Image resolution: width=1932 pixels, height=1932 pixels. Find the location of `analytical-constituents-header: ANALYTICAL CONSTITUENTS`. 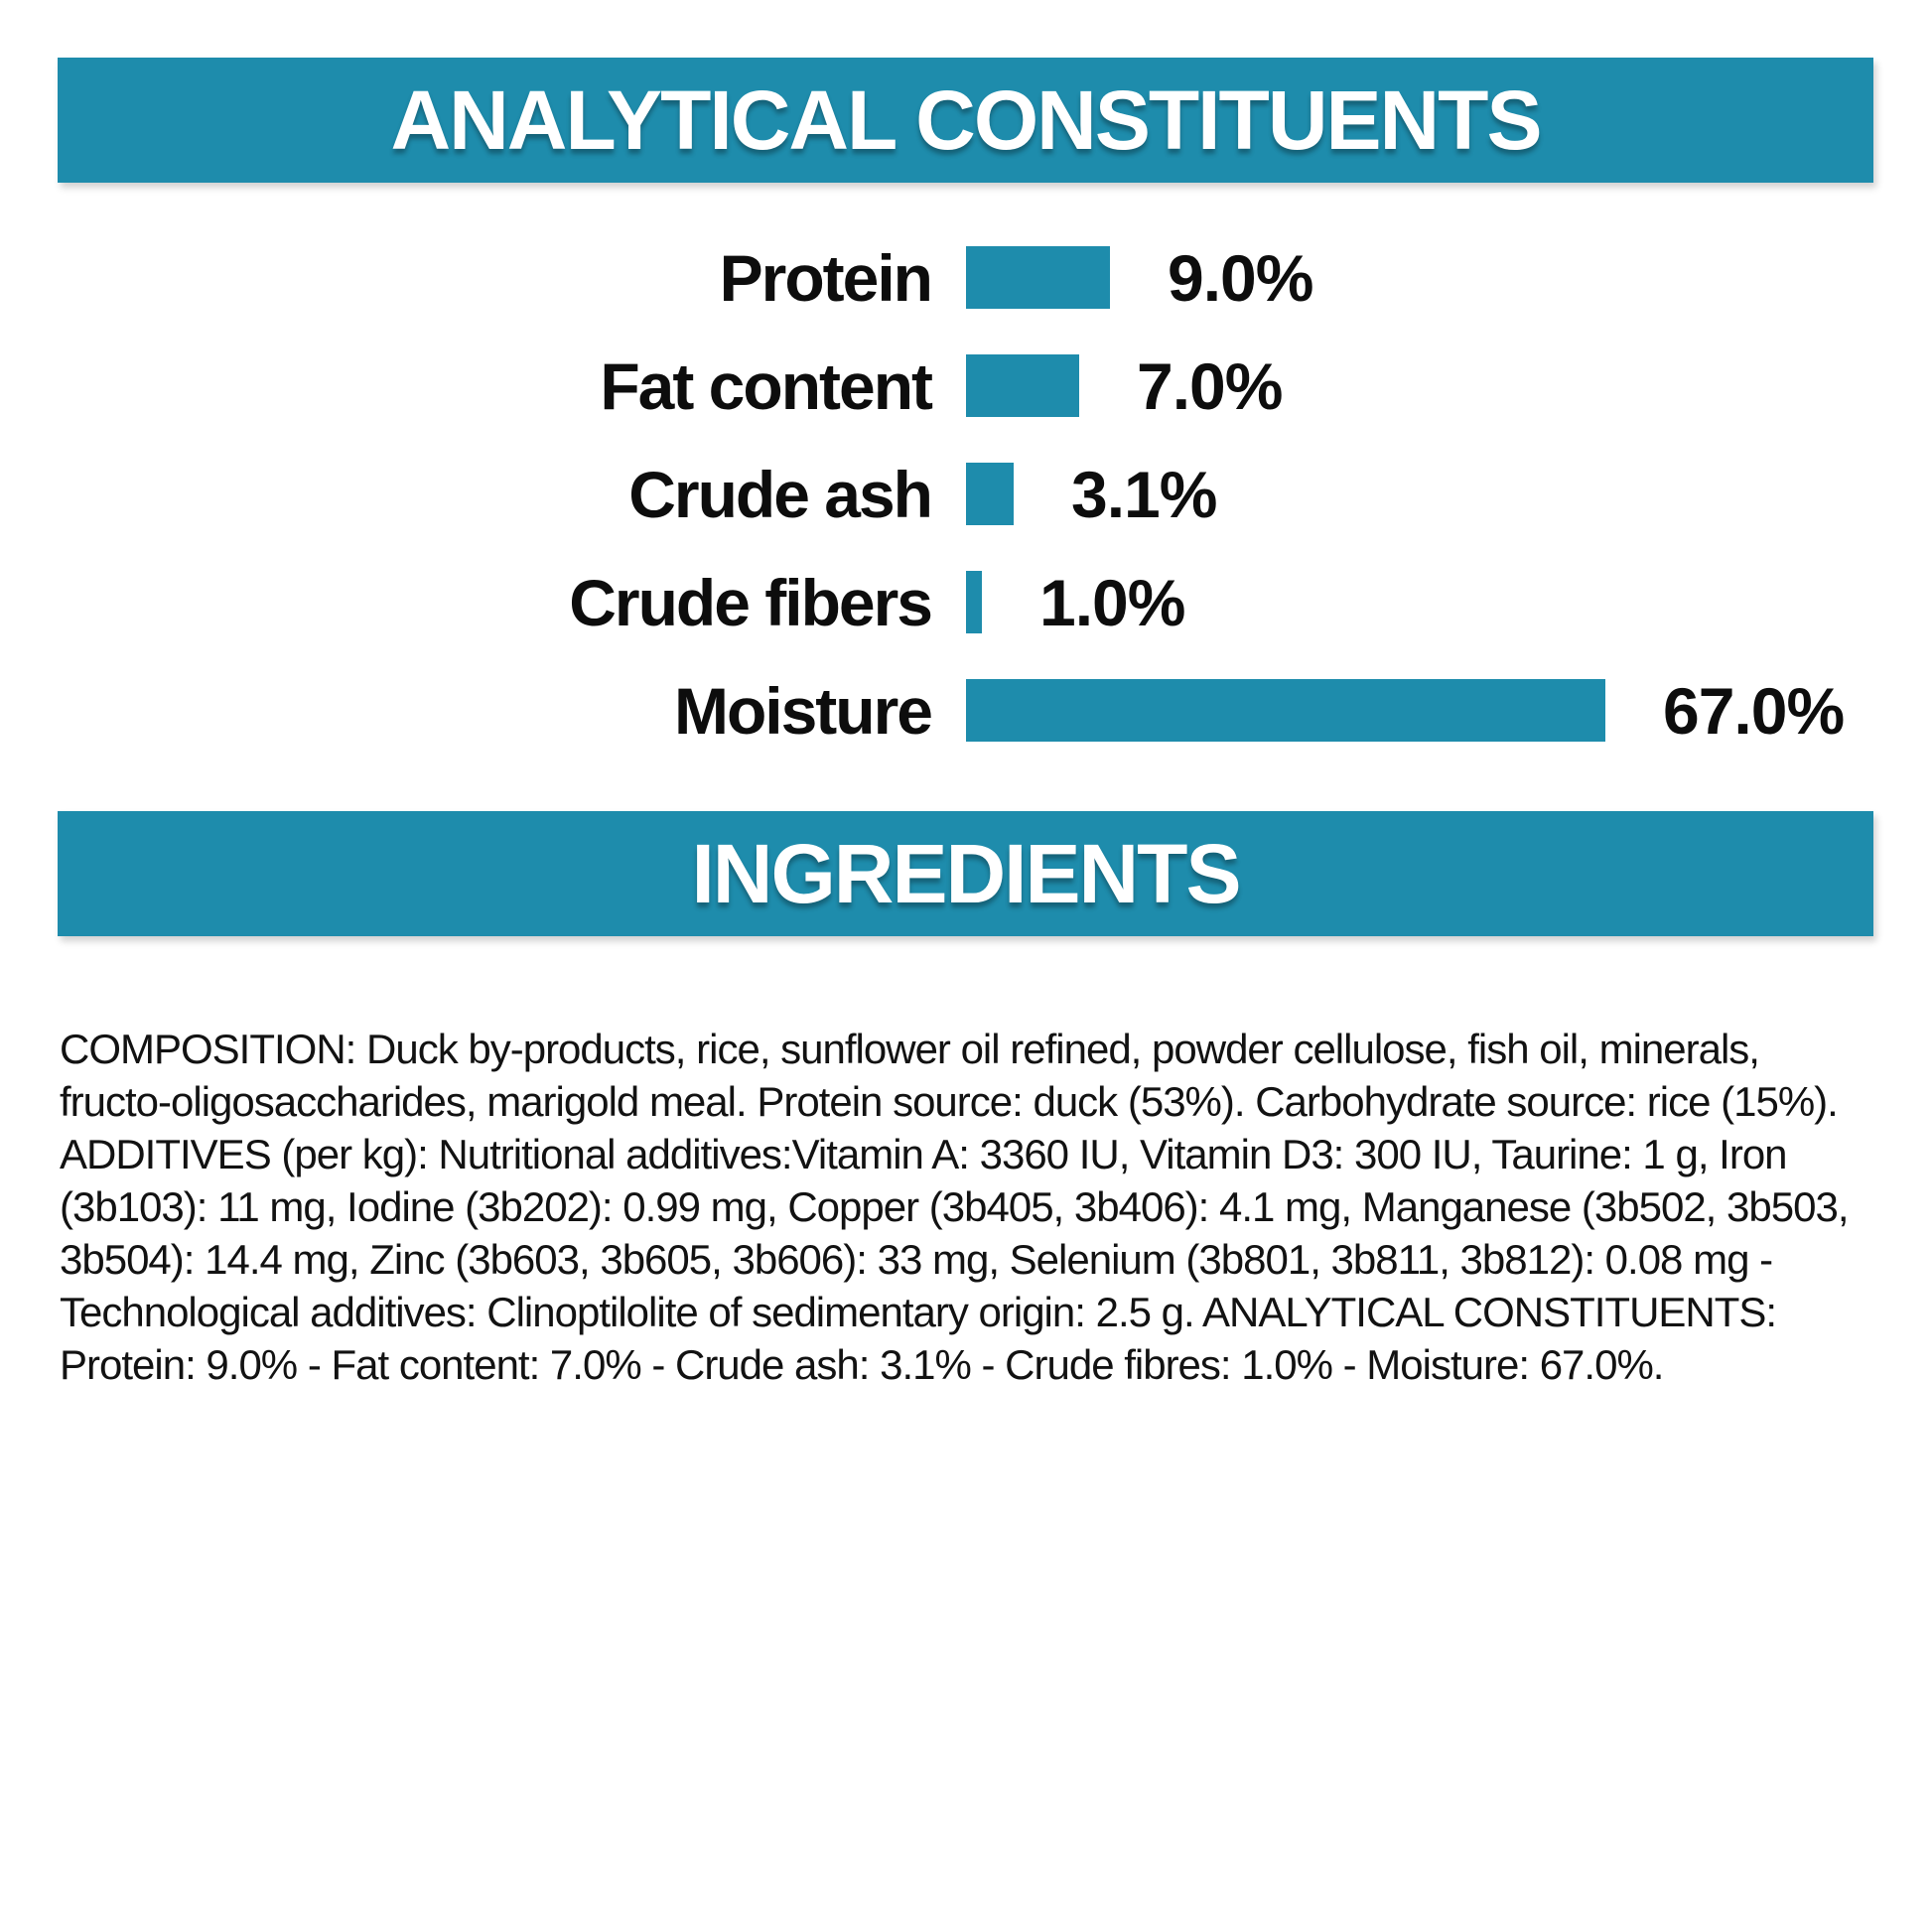

analytical-constituents-header: ANALYTICAL CONSTITUENTS is located at coordinates (966, 121).